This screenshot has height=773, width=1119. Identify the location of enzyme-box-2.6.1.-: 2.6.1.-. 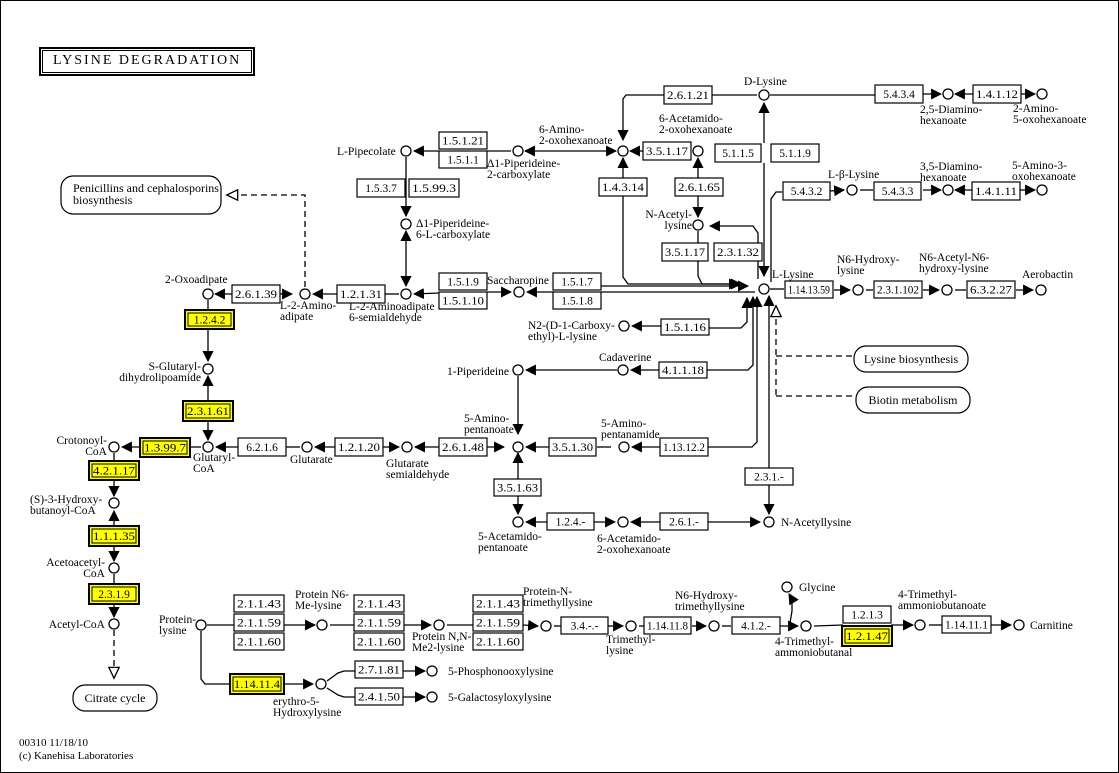
(684, 521).